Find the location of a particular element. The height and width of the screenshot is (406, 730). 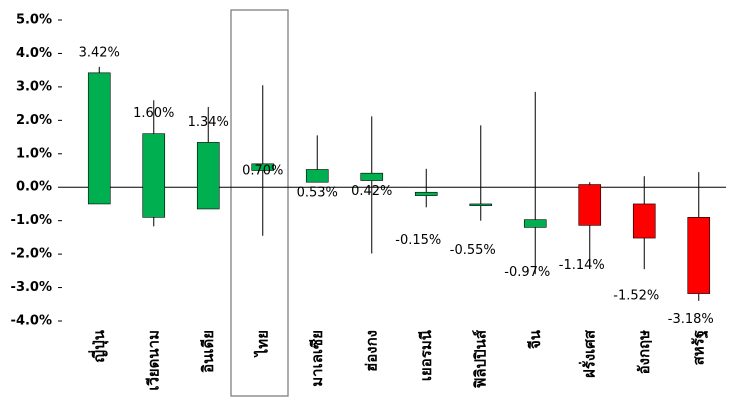

data-label: 0.53% is located at coordinates (317, 193).